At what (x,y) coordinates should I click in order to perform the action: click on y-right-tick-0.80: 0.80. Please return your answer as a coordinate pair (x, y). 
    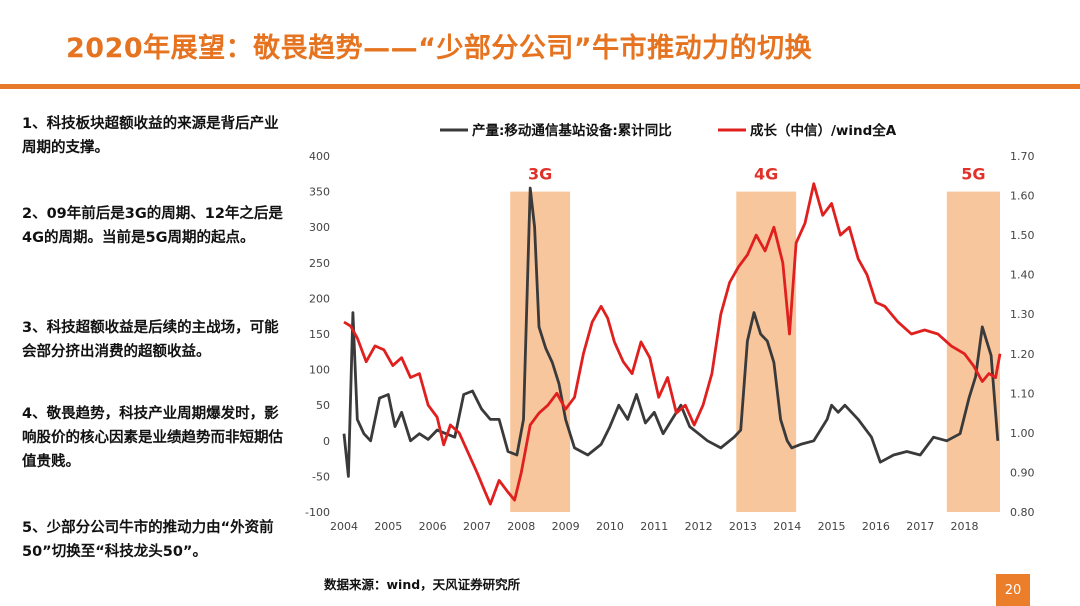
    Looking at the image, I should click on (1022, 512).